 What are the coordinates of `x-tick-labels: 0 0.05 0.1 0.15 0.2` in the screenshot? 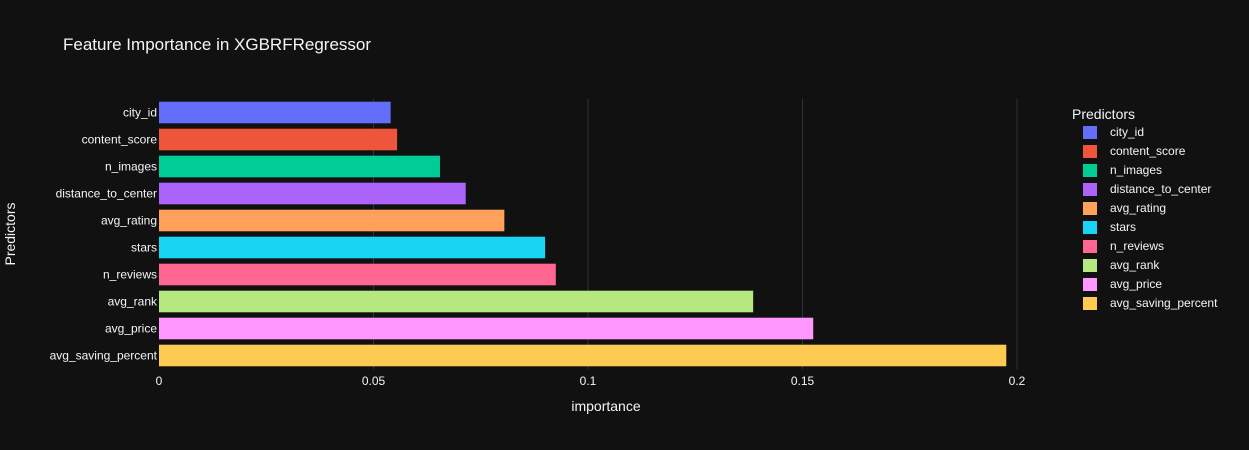 It's located at (591, 381).